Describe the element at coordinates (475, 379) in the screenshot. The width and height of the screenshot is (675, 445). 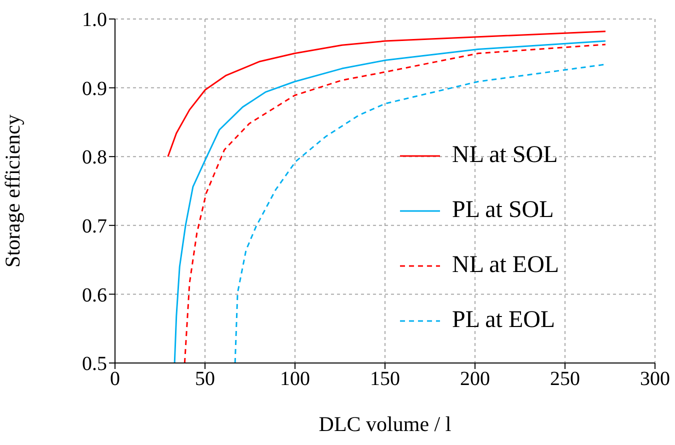
I see `x-tick-label: 200` at that location.